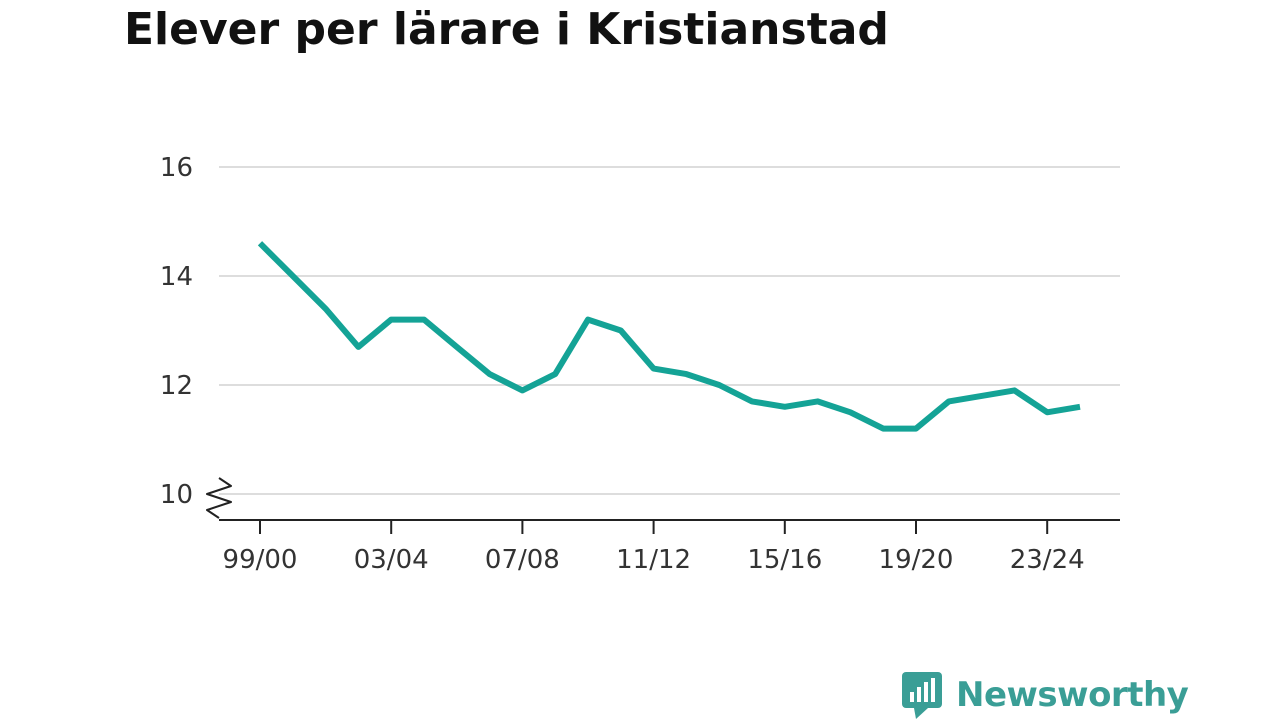  What do you see at coordinates (176, 495) in the screenshot?
I see `y-tick-label: 10` at bounding box center [176, 495].